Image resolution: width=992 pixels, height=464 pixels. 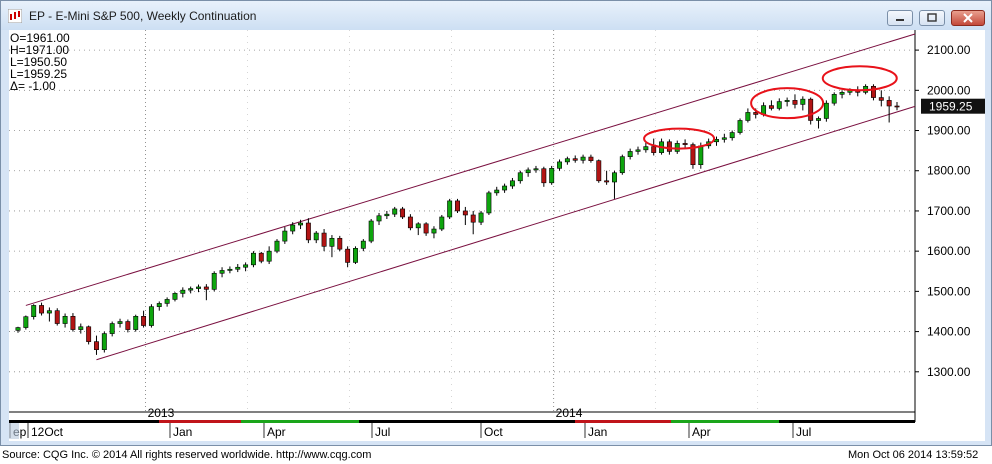 What do you see at coordinates (14, 431) in the screenshot?
I see `scroll-marker` at bounding box center [14, 431].